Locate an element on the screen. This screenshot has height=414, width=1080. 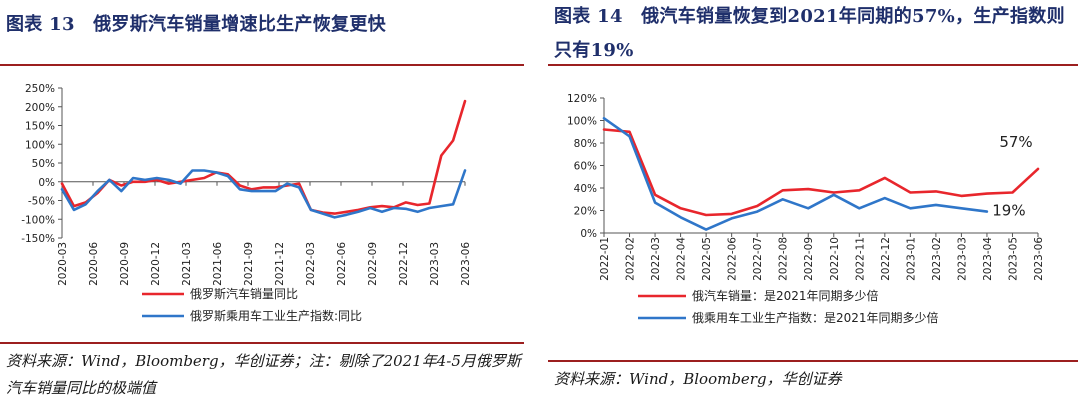
x-tick-label: 2022-07 is located at coordinates (758, 259).